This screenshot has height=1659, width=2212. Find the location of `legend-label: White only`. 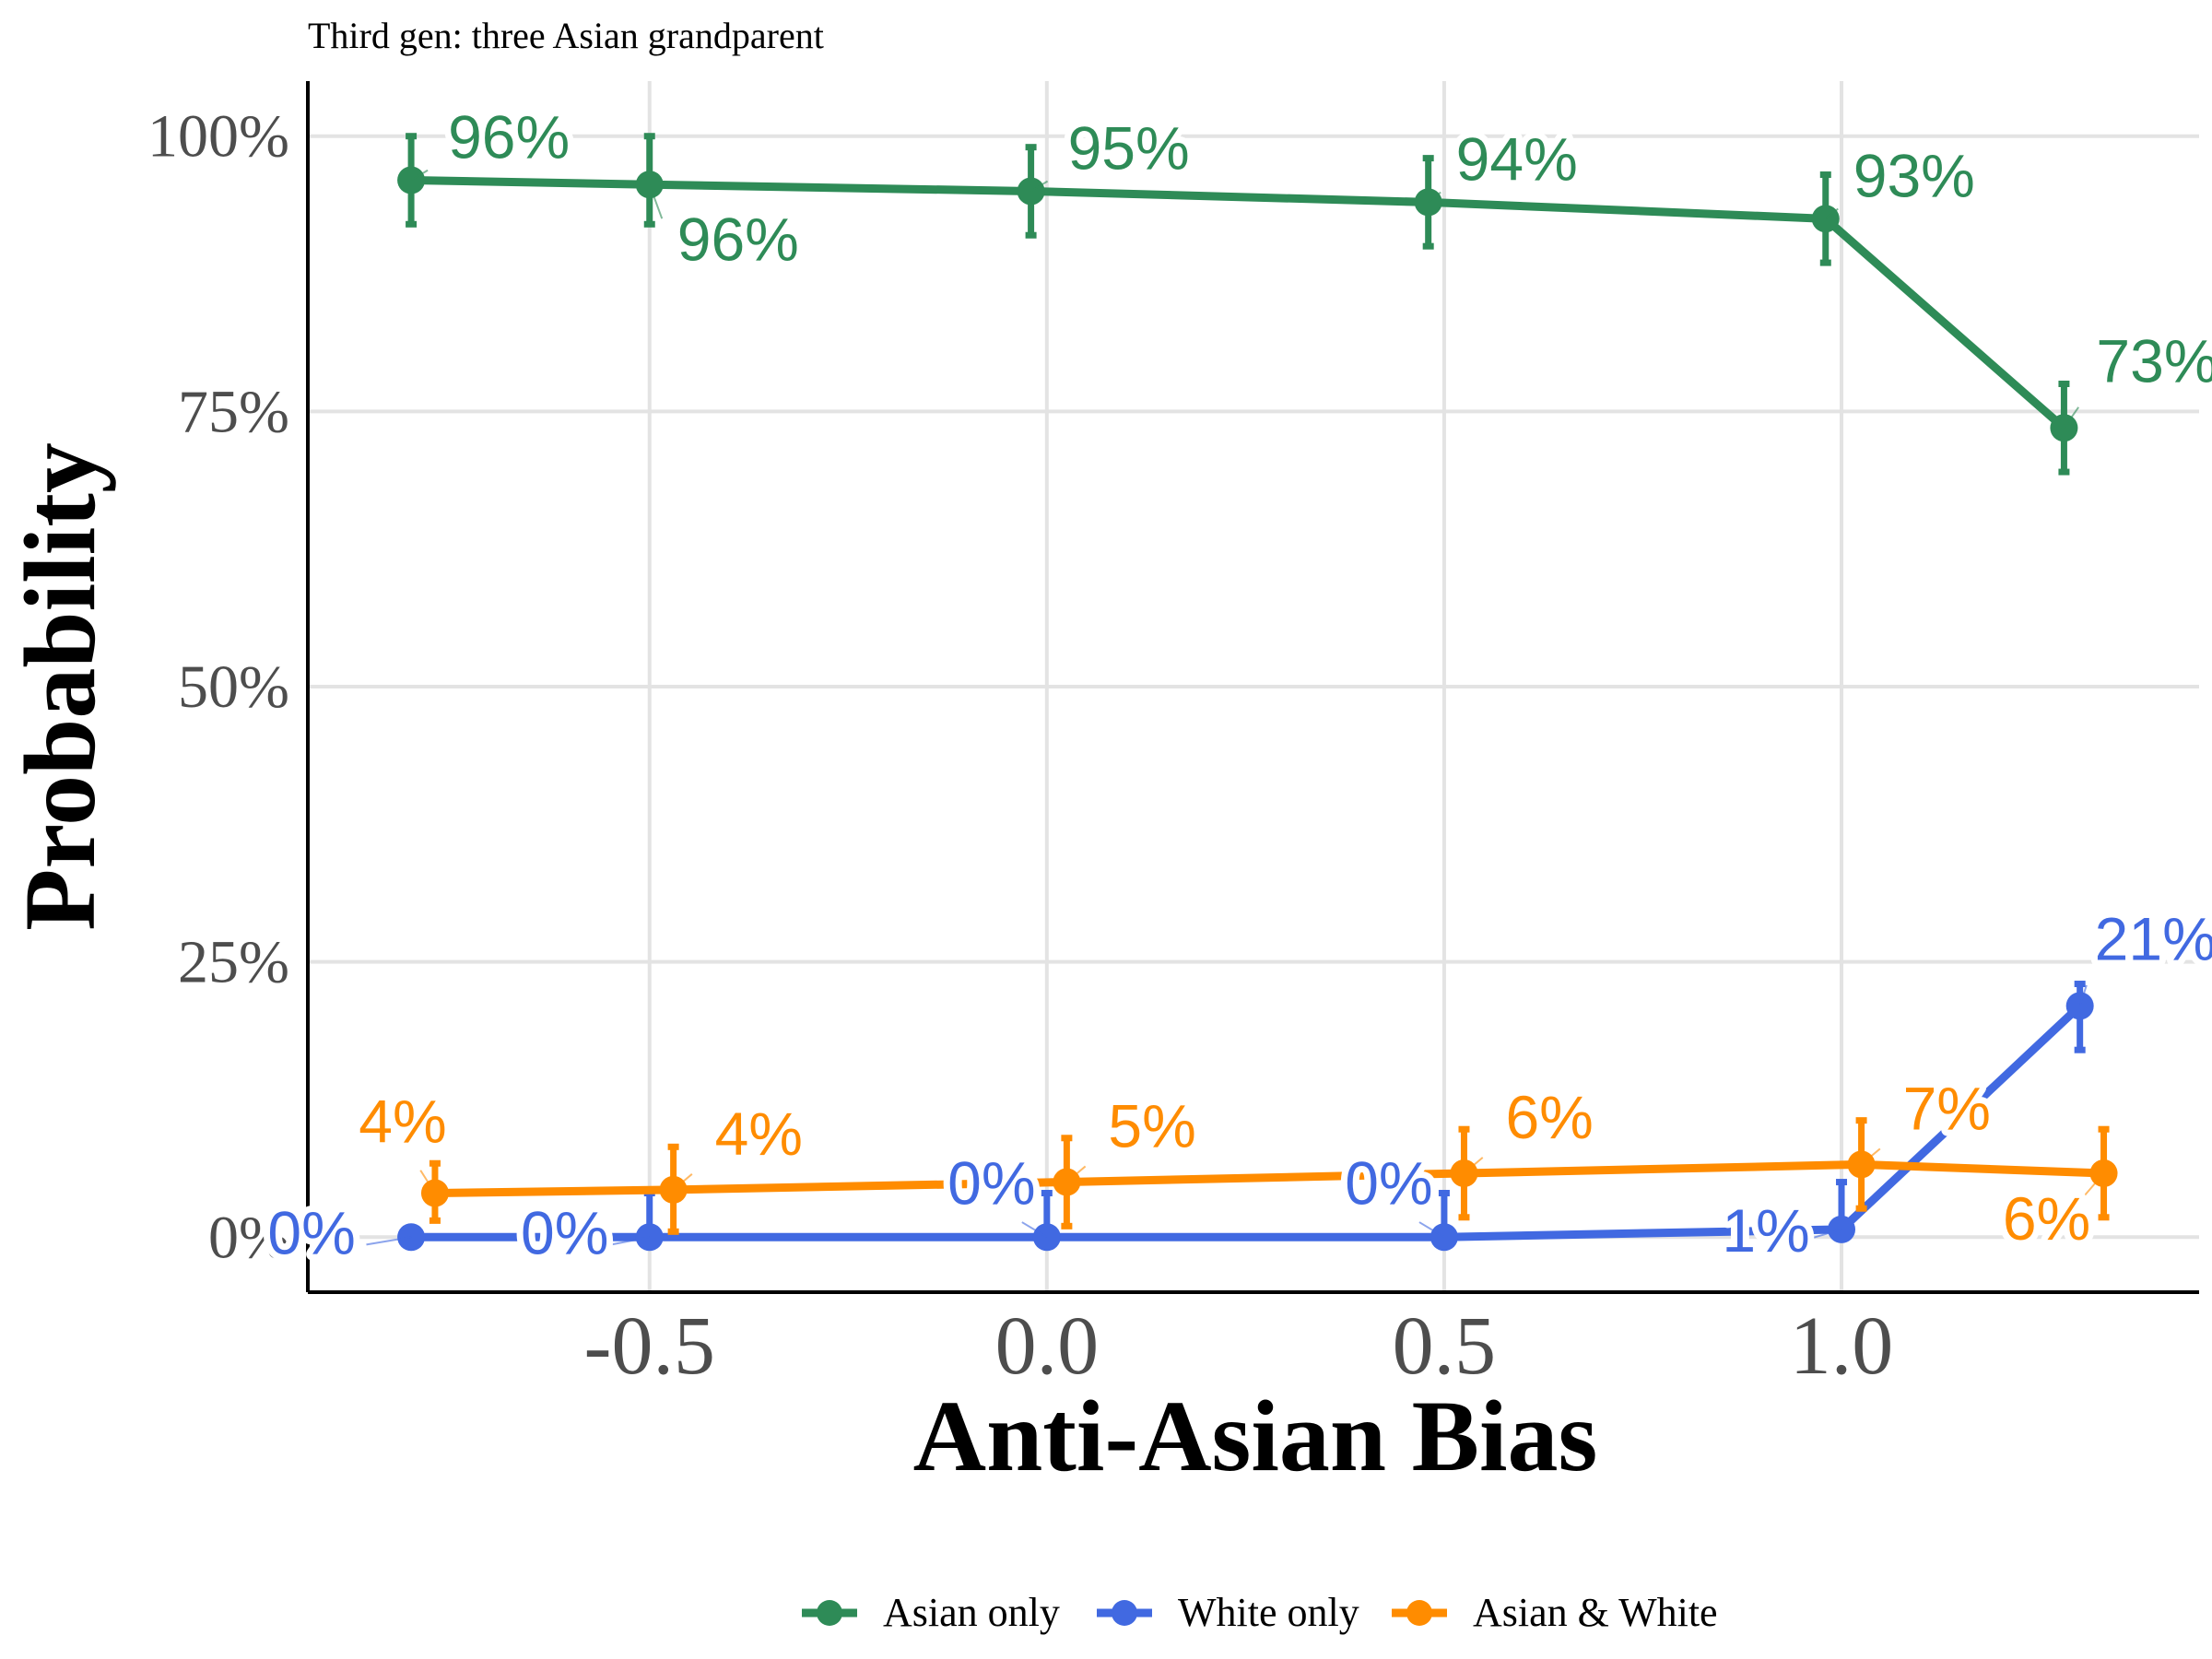

legend-label: White only is located at coordinates (1268, 1612).